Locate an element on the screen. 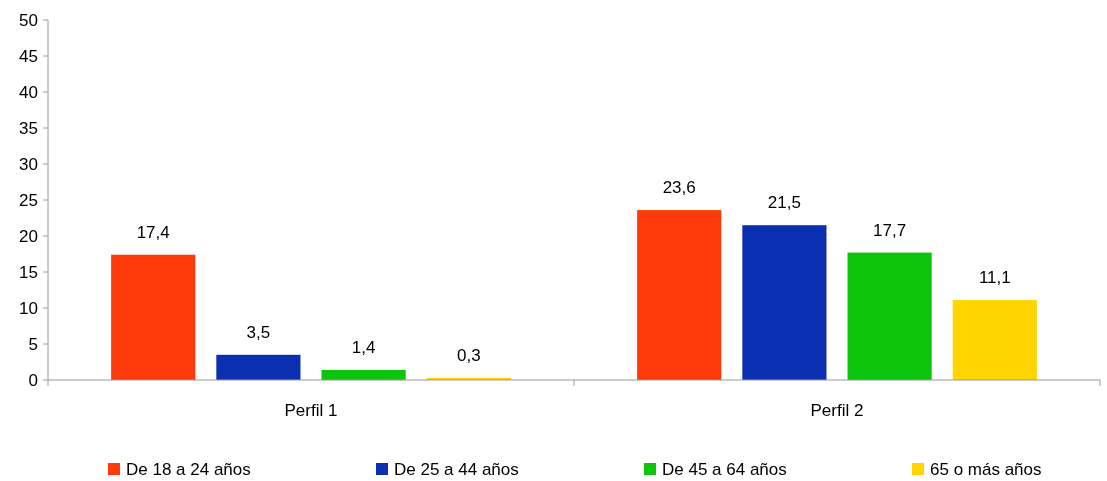 This screenshot has height=481, width=1107. y-tick-label: 0 is located at coordinates (33, 380).